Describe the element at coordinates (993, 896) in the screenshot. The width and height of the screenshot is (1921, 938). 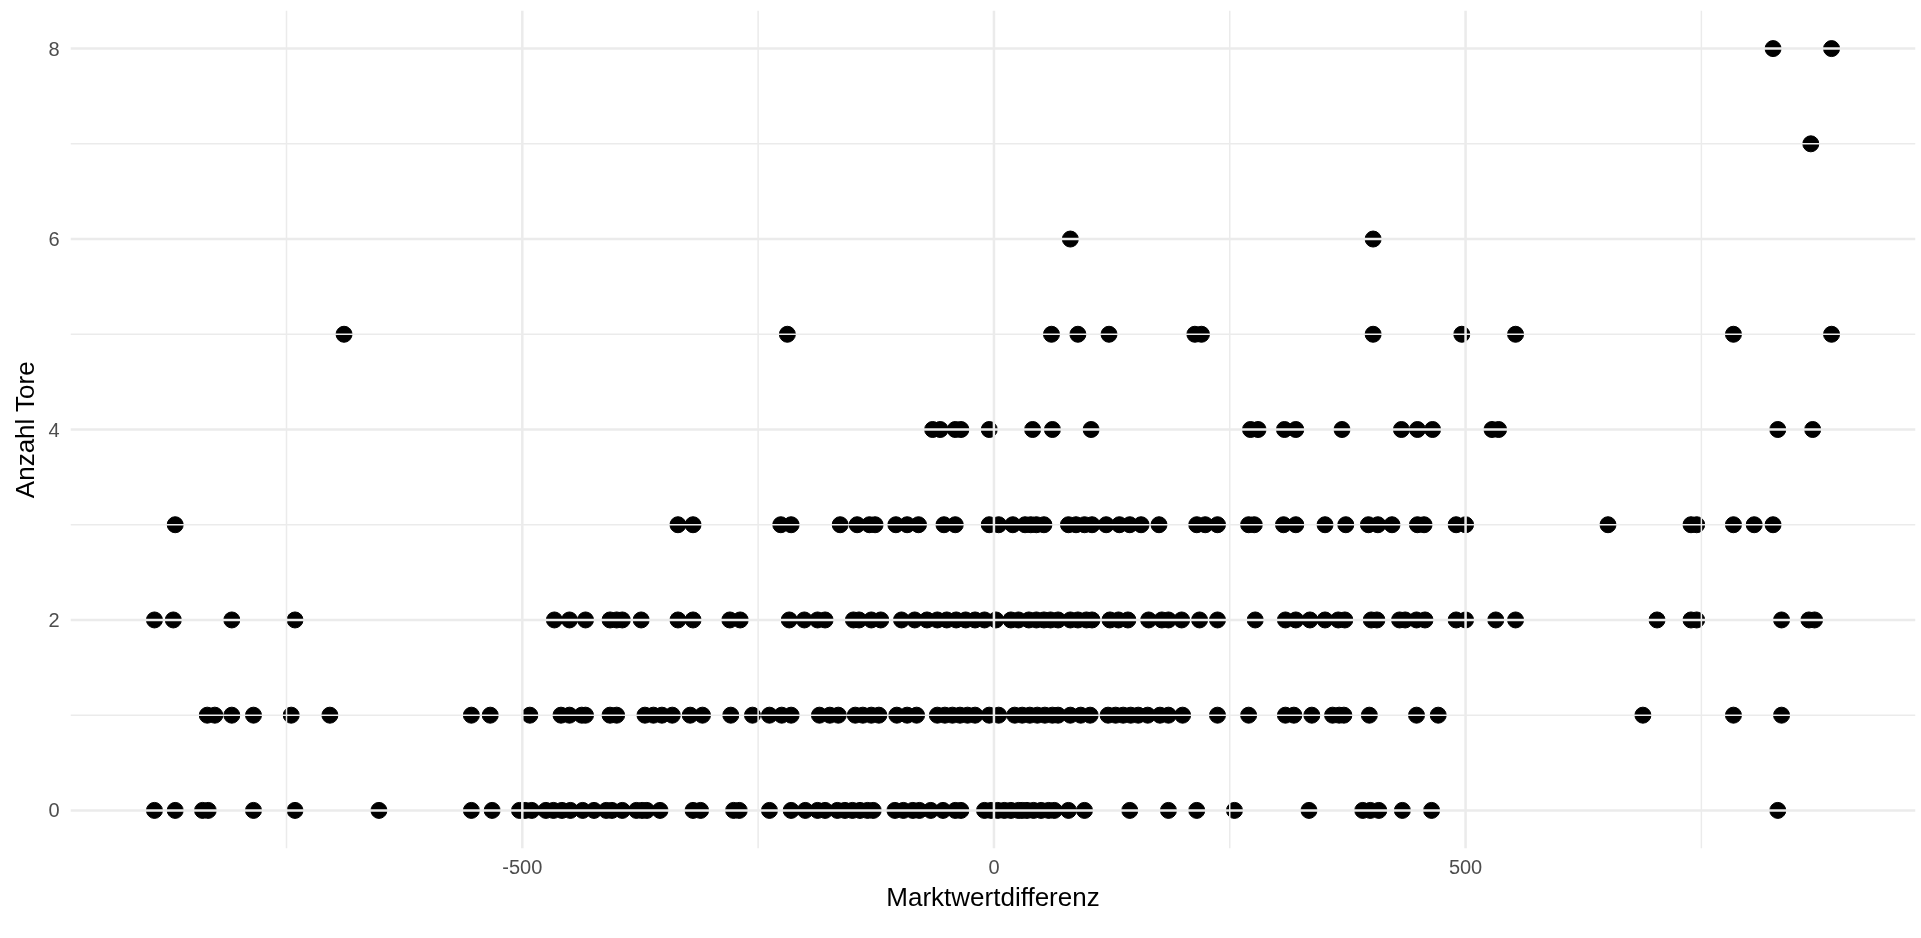
I see `x-axis-title: Marktwertdifferenz` at that location.